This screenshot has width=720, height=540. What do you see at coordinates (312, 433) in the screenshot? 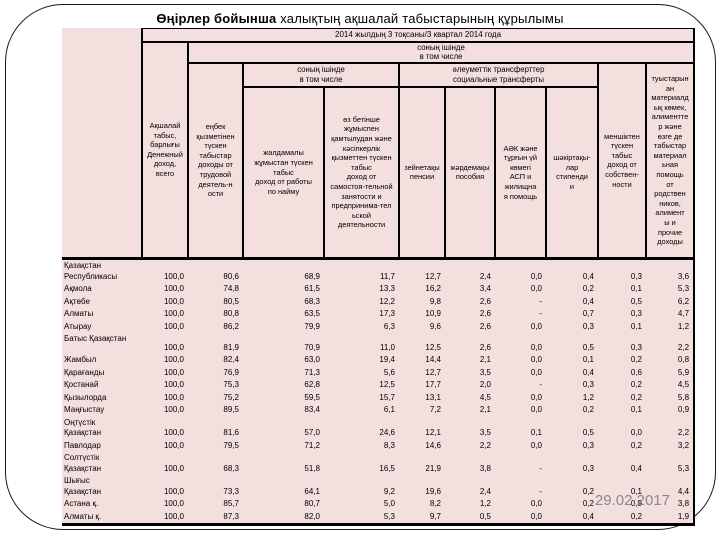
I see `value-cell: 57,0` at bounding box center [312, 433].